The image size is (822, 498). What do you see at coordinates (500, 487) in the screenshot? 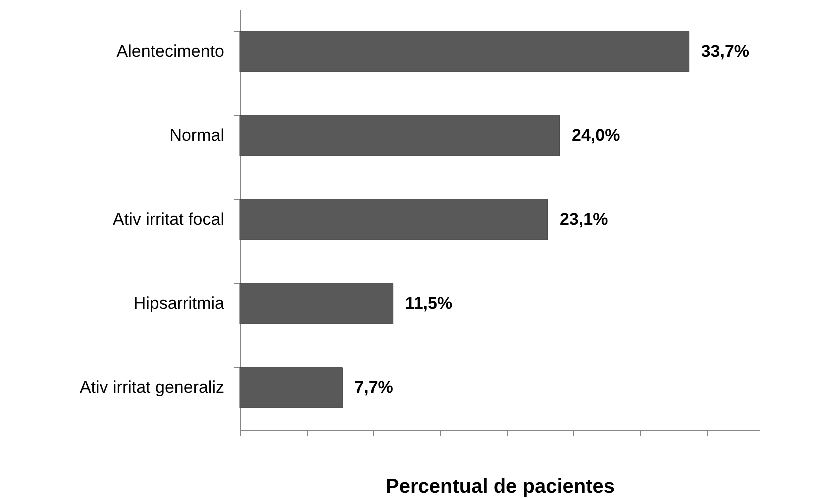
I see `x-axis-title: Percentual de pacientes` at bounding box center [500, 487].